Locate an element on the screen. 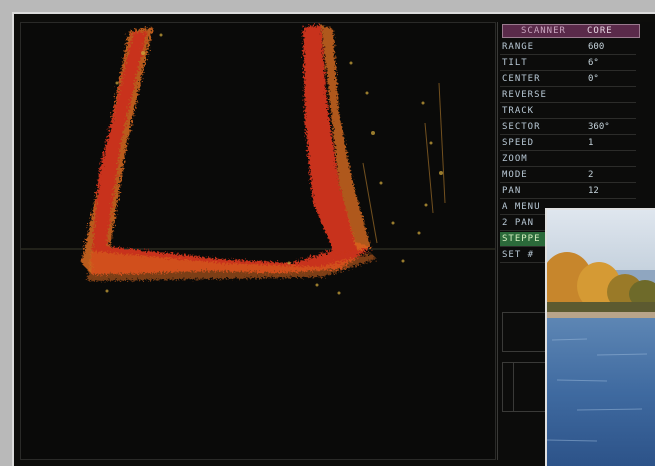 Image resolution: width=655 pixels, height=466 pixels. menu-label: TILT is located at coordinates (515, 63).